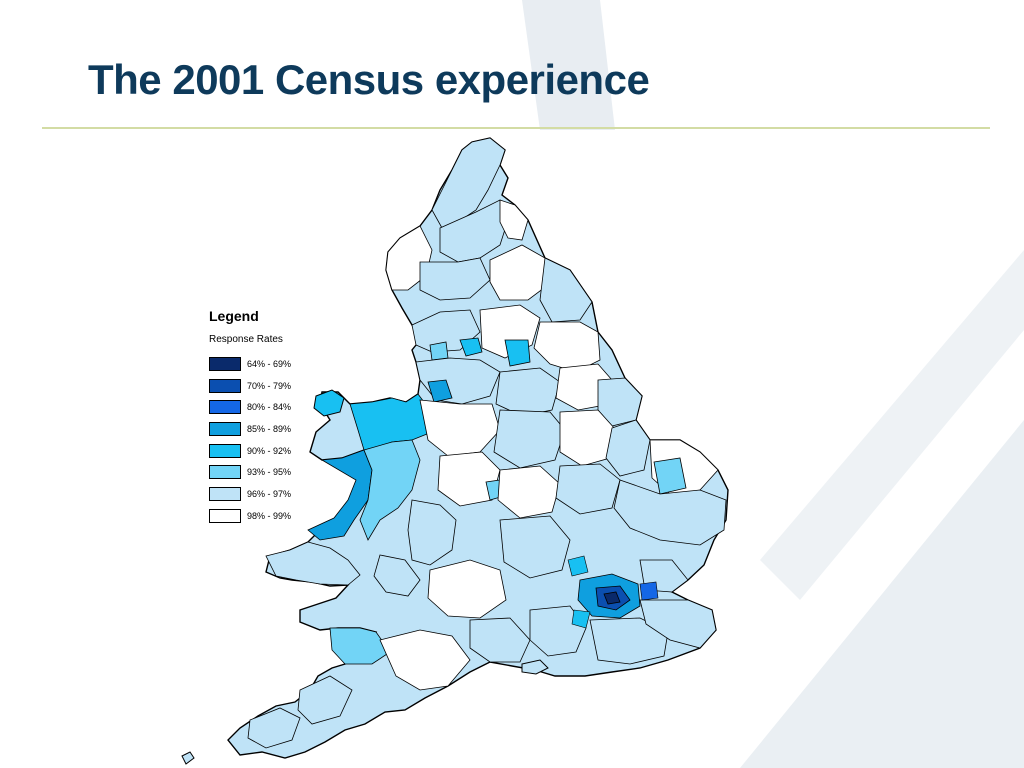 This screenshot has height=768, width=1024. What do you see at coordinates (269, 385) in the screenshot?
I see `legend-label: 70% - 79%` at bounding box center [269, 385].